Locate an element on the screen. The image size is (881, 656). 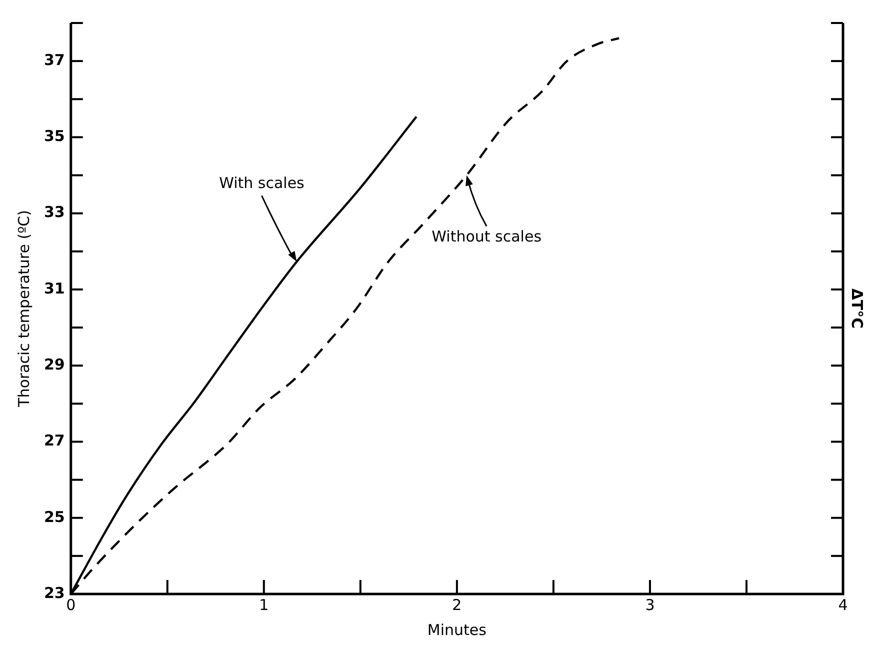
y-tick-label: 33 is located at coordinates (54, 212).